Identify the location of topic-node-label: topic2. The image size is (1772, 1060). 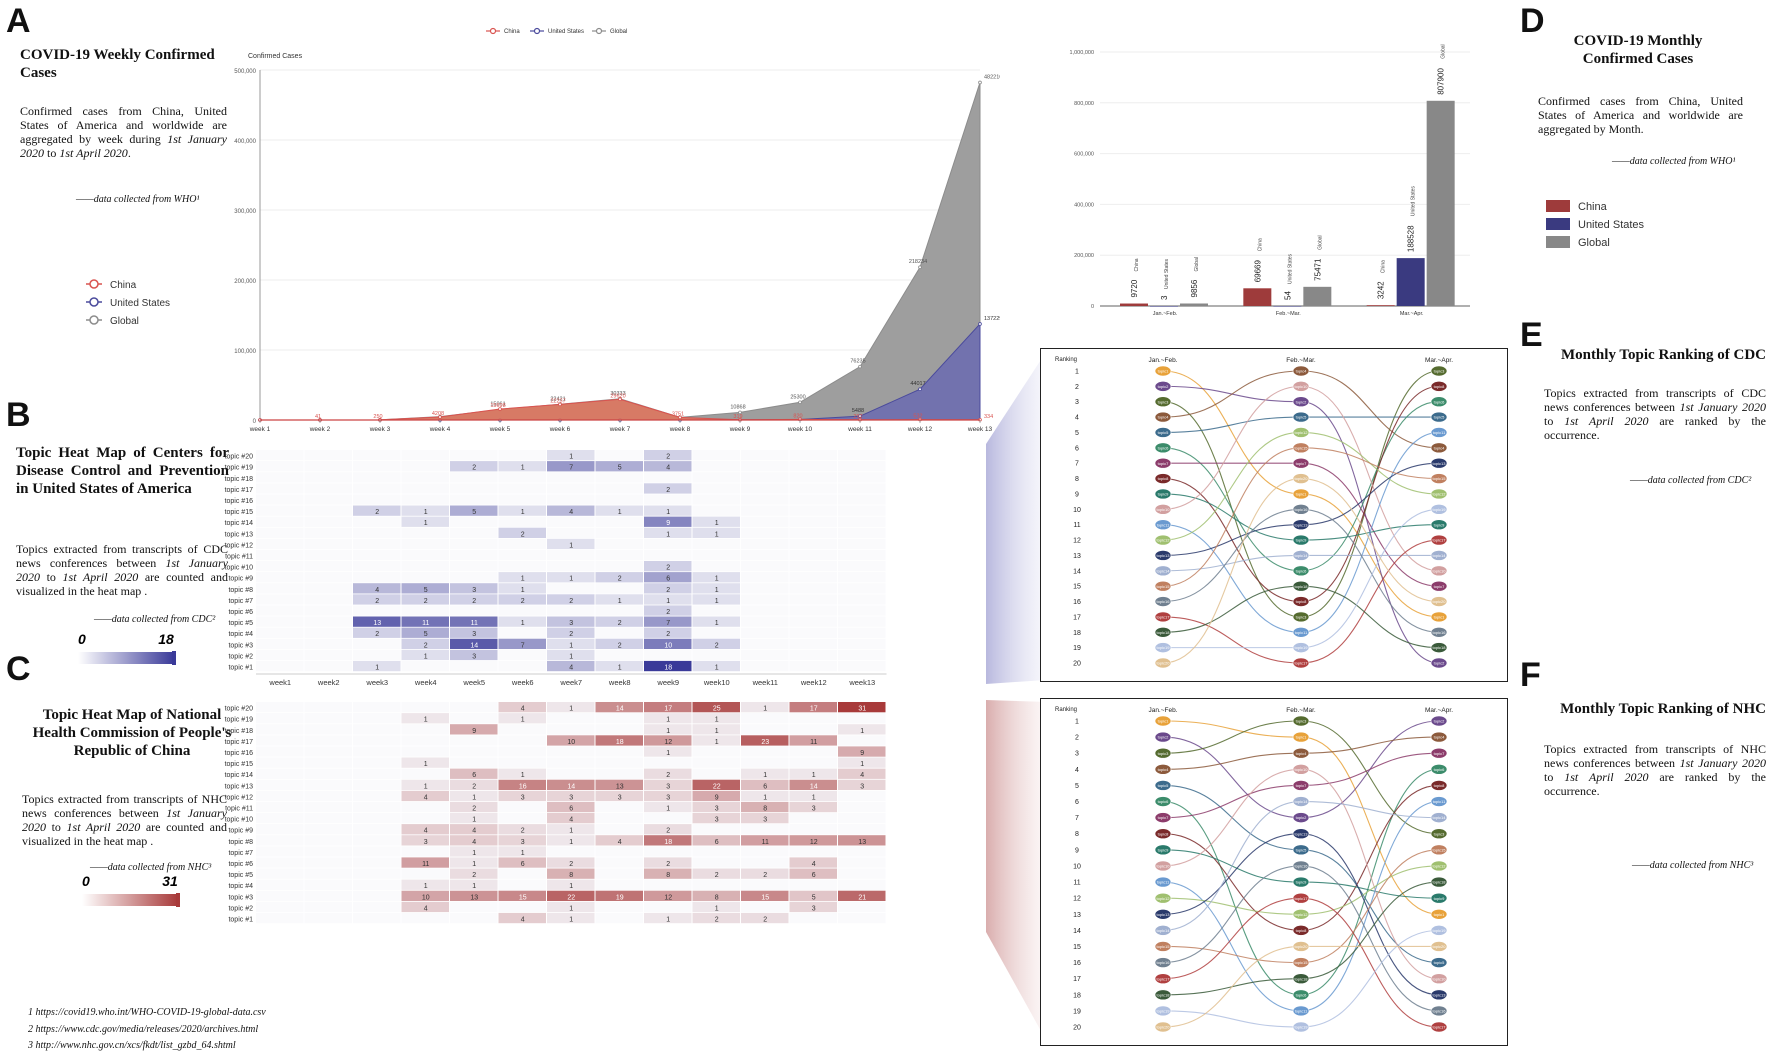
(1301, 817).